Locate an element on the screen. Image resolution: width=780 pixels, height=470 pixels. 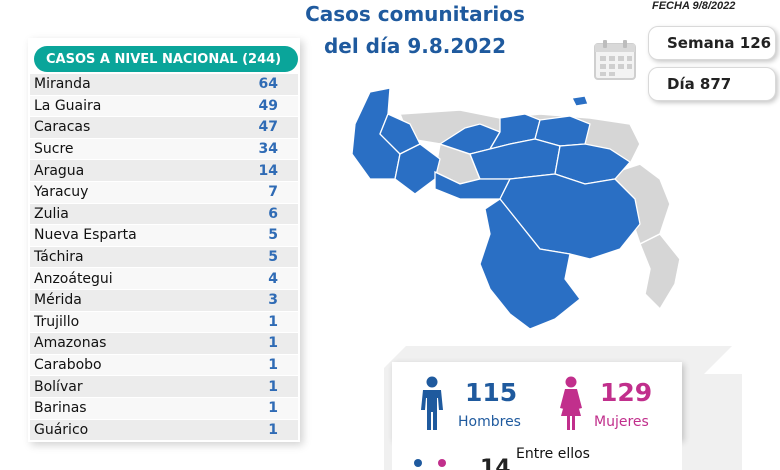
sub-count: 14 is located at coordinates (495, 463).